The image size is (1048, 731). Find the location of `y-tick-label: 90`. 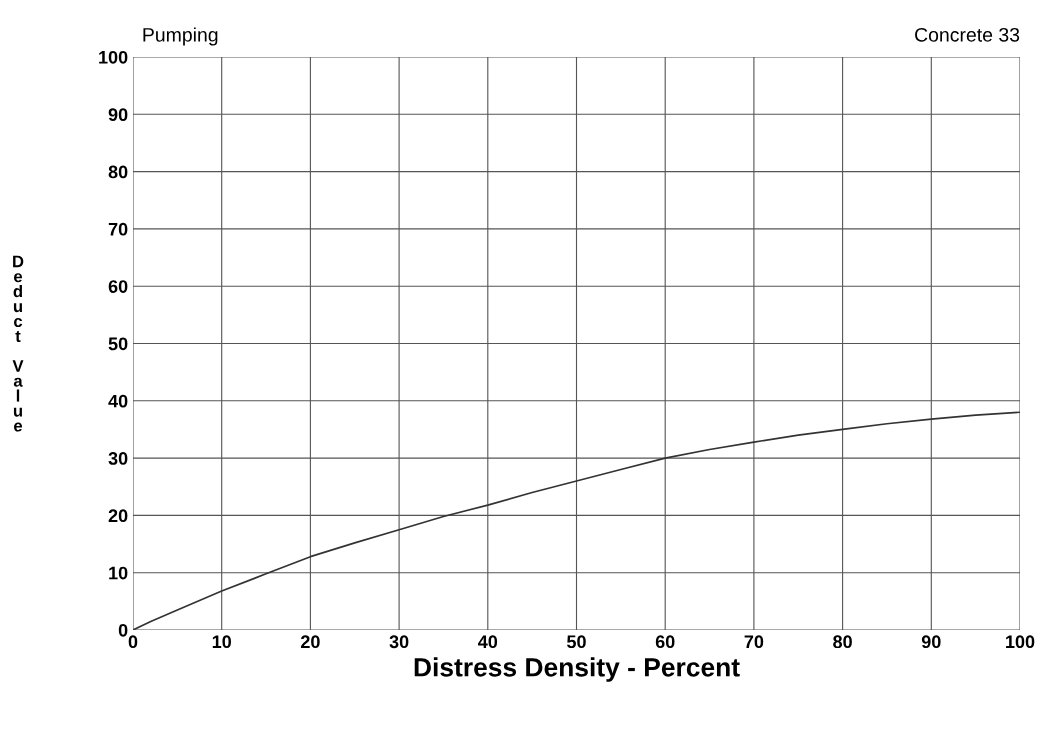

y-tick-label: 90 is located at coordinates (118, 115).